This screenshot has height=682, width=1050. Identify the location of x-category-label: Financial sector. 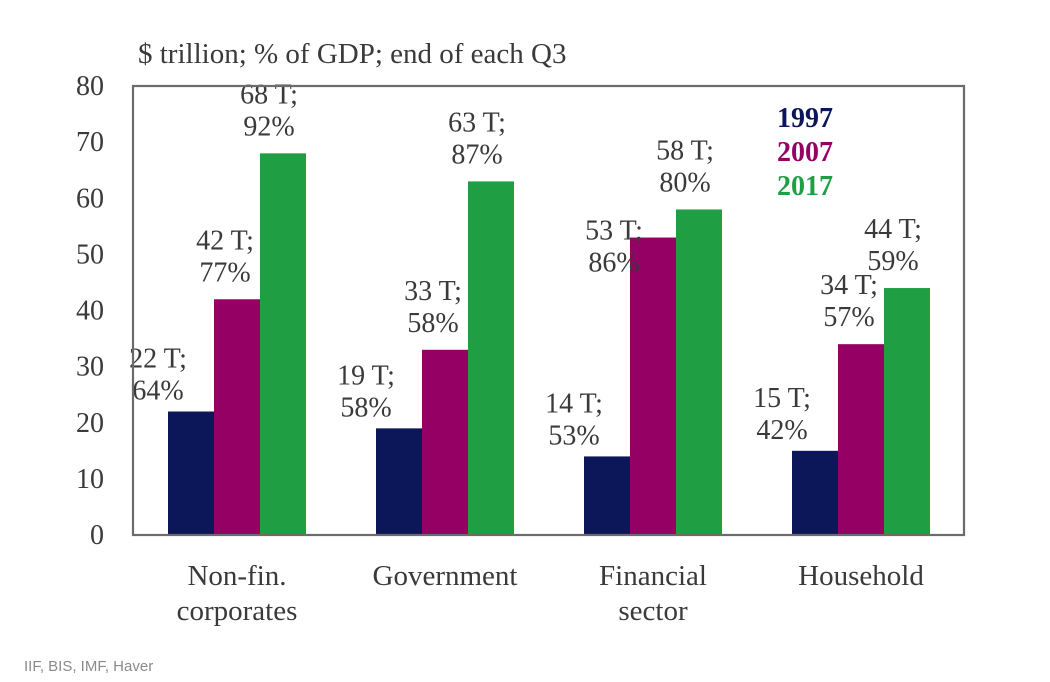
(653, 593).